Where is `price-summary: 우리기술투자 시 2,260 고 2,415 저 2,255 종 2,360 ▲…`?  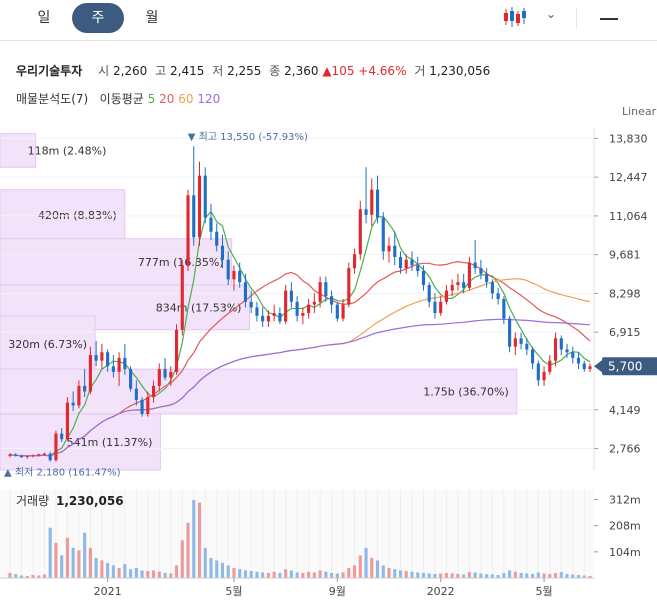 price-summary: 우리기술투자 시 2,260 고 2,415 저 2,255 종 2,360 ▲… is located at coordinates (253, 70).